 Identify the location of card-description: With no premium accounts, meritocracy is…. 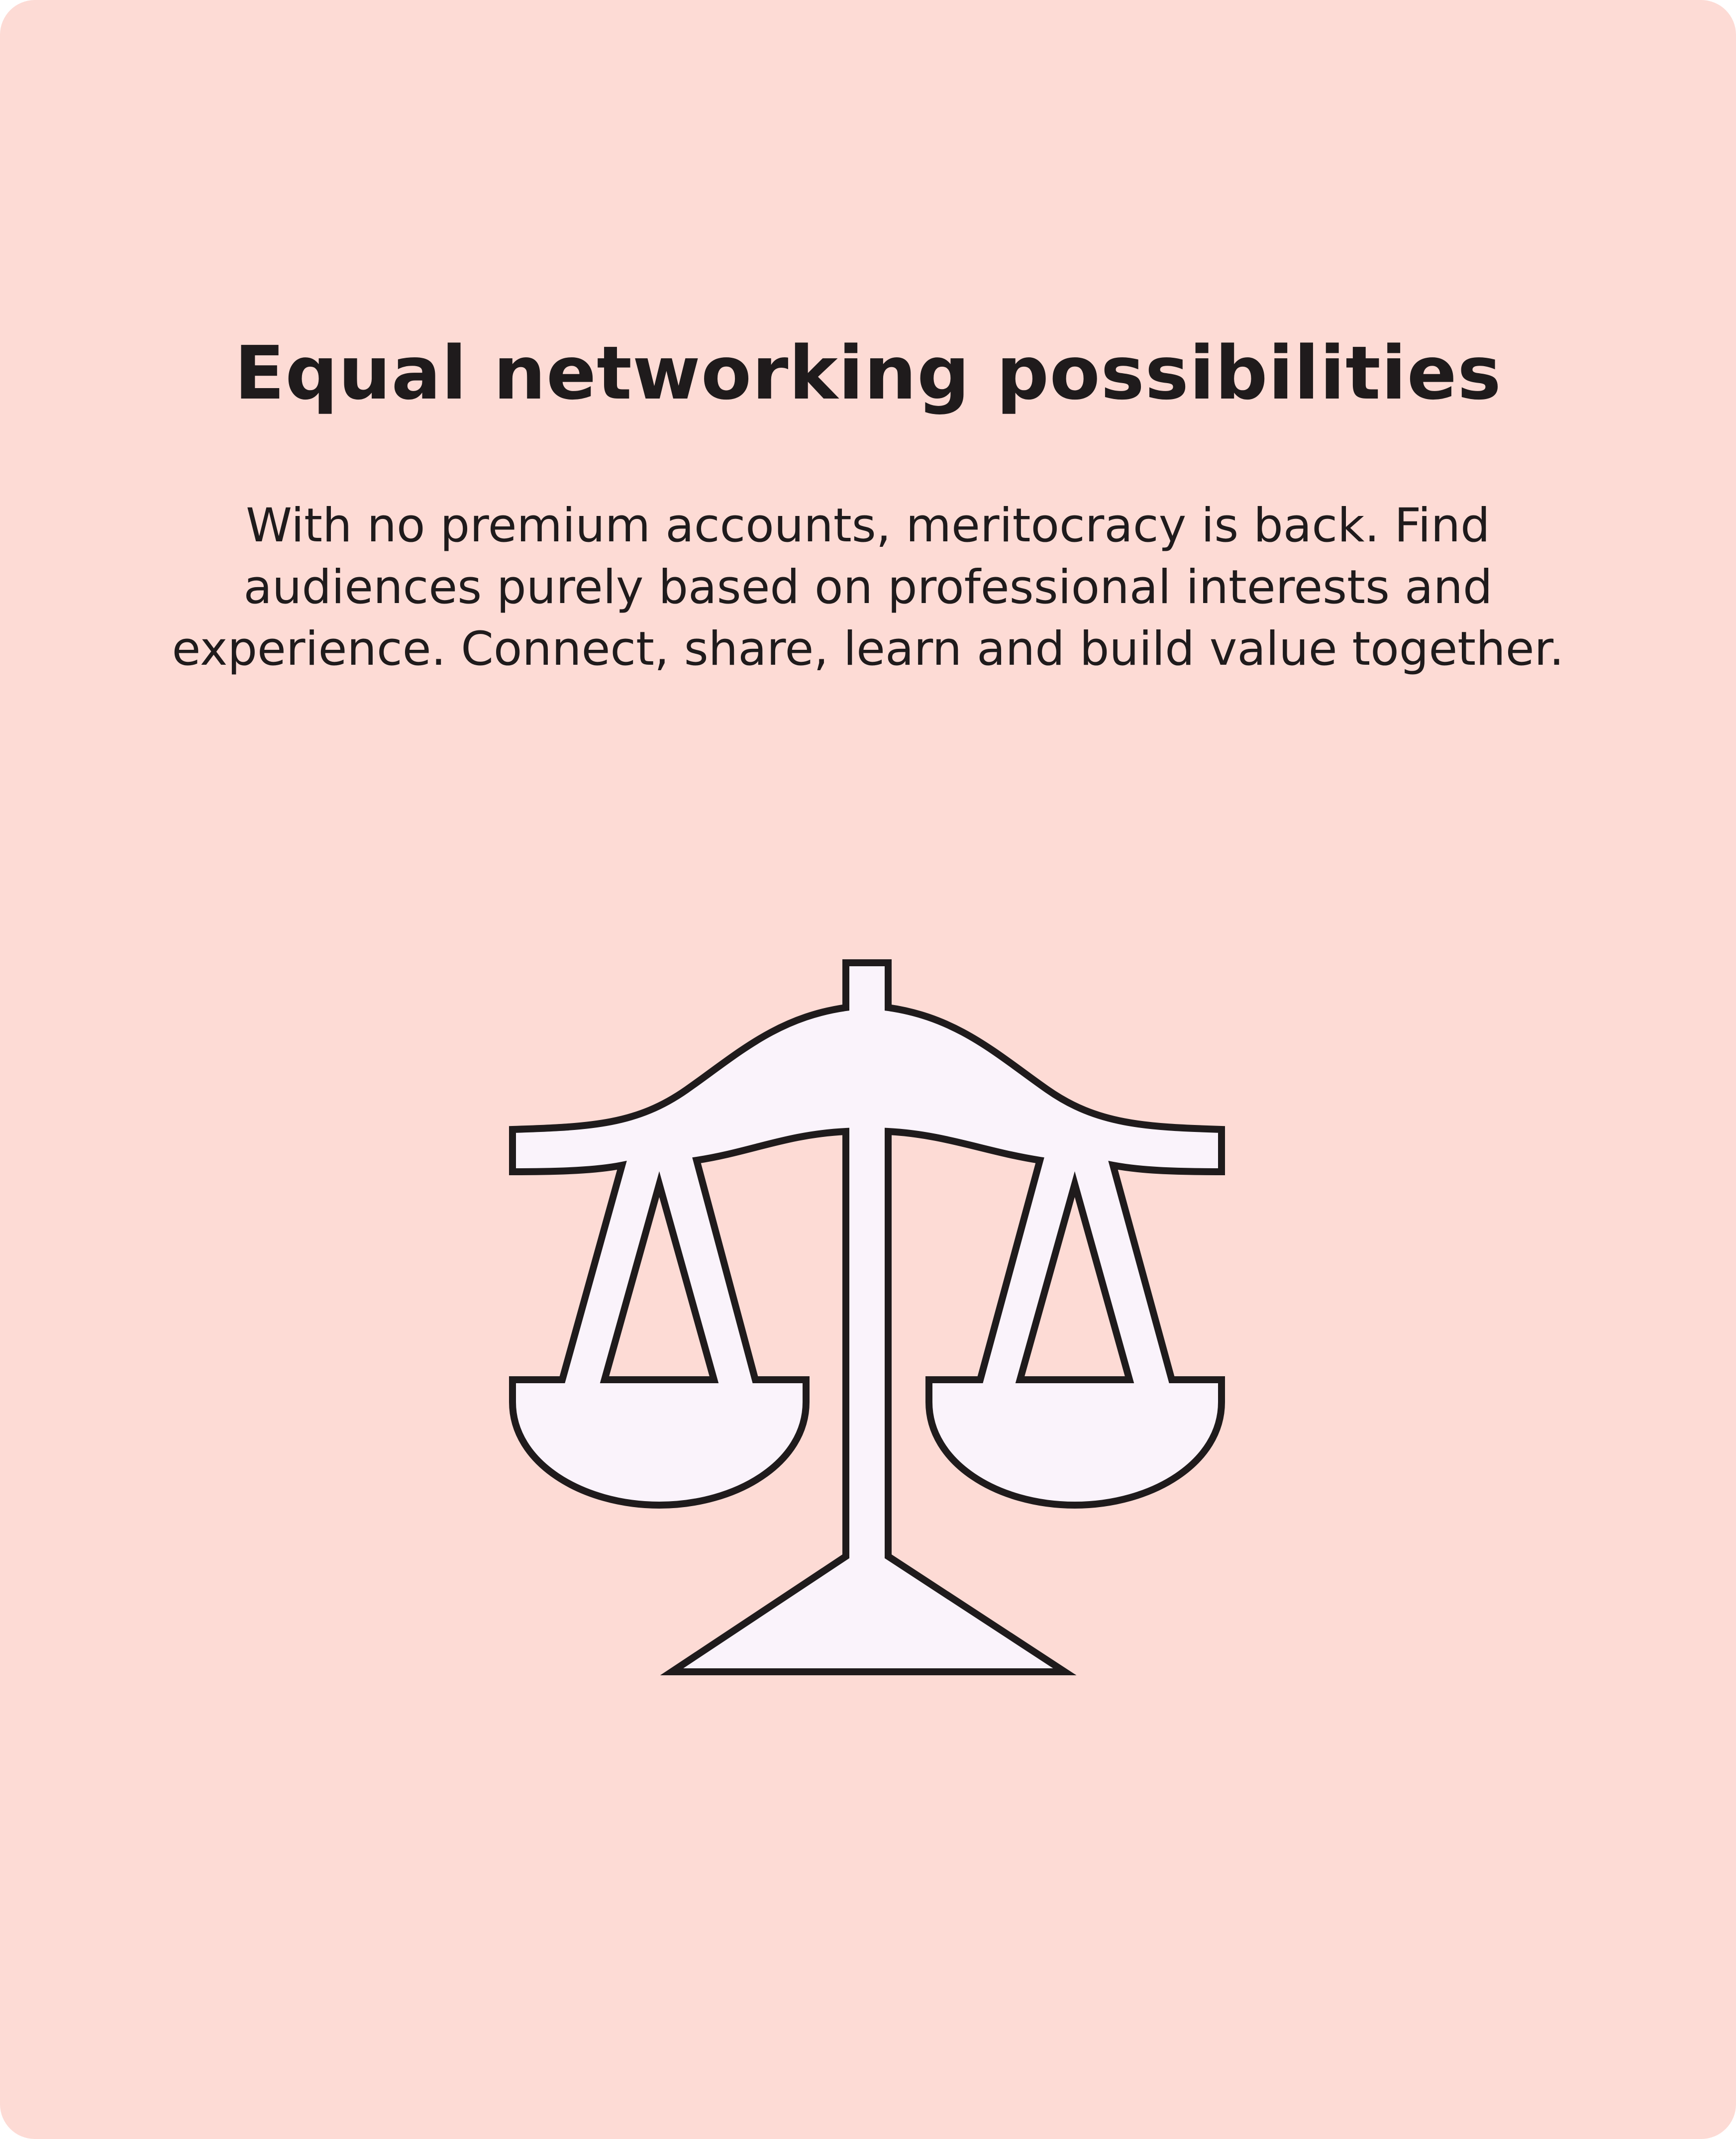
(868, 587).